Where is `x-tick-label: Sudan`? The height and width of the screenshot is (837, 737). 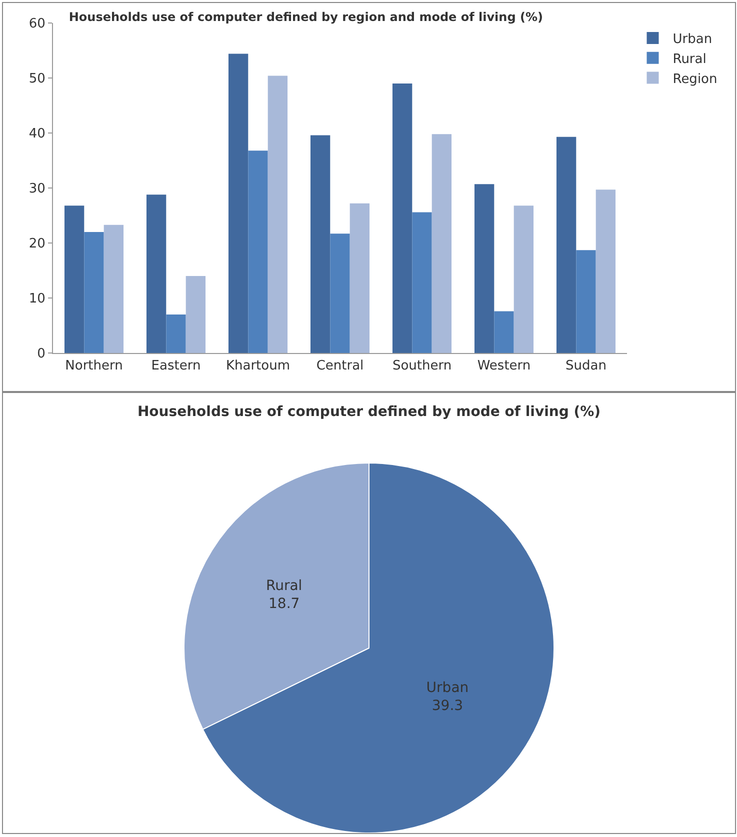 x-tick-label: Sudan is located at coordinates (586, 366).